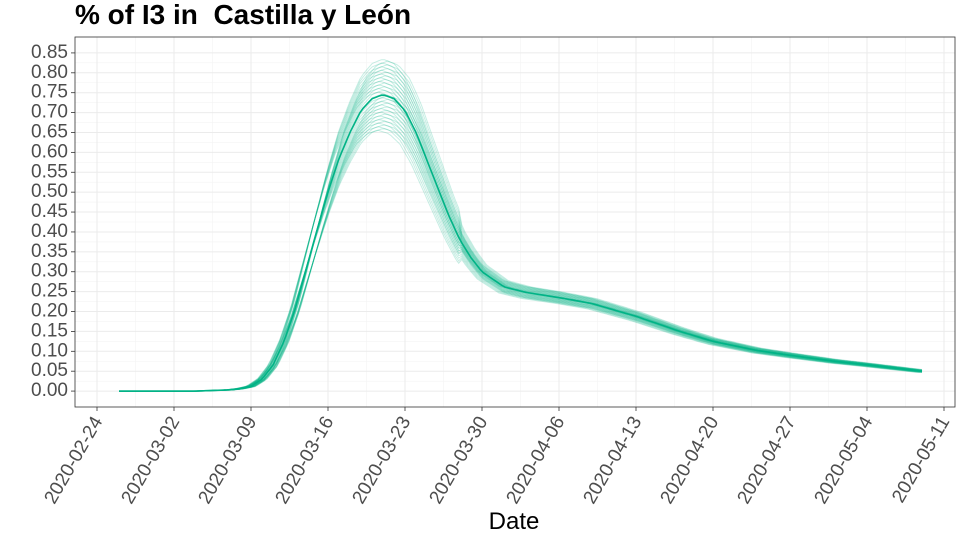  What do you see at coordinates (49, 291) in the screenshot?
I see `y-tick-label: 0.25` at bounding box center [49, 291].